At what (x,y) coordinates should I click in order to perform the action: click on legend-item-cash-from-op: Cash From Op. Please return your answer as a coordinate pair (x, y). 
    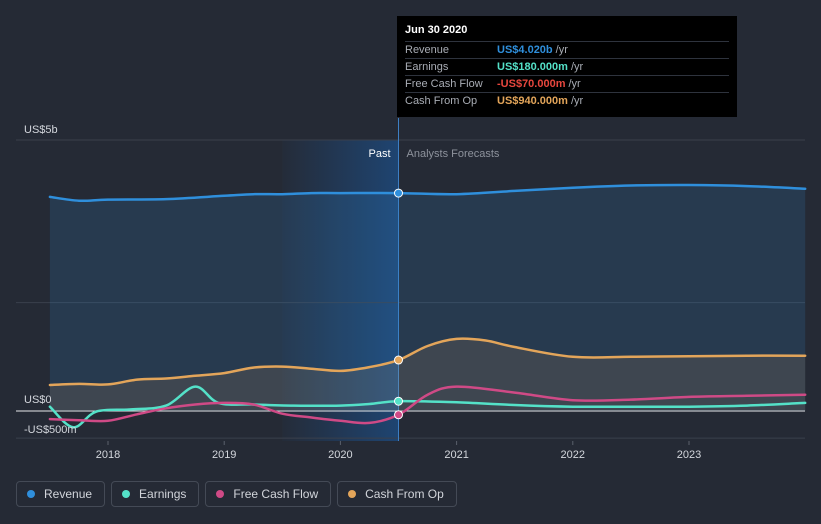
    Looking at the image, I should click on (397, 494).